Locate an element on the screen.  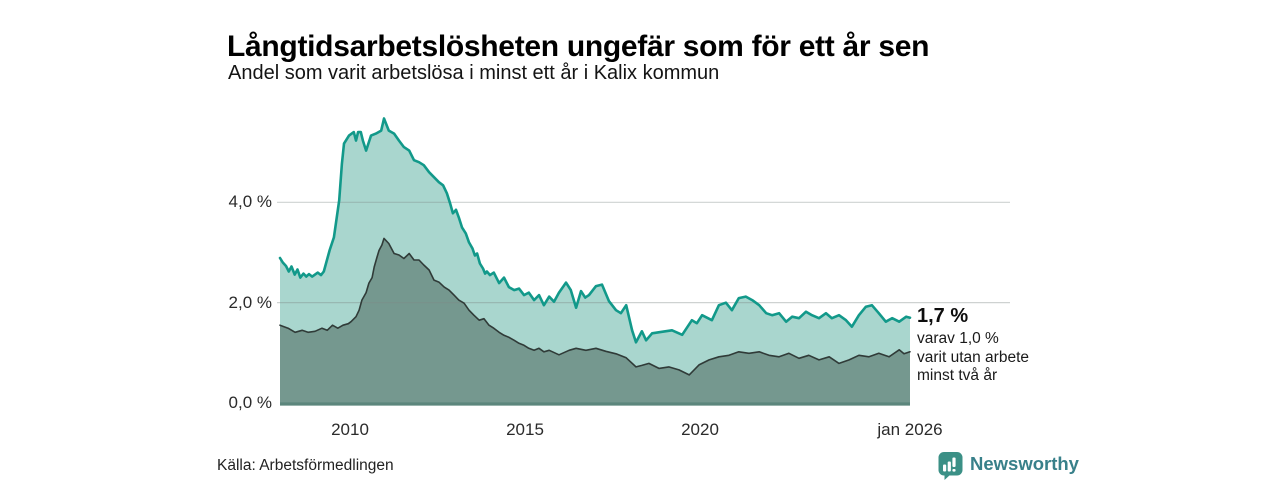
x-axis-label: jan 2026 is located at coordinates (910, 429).